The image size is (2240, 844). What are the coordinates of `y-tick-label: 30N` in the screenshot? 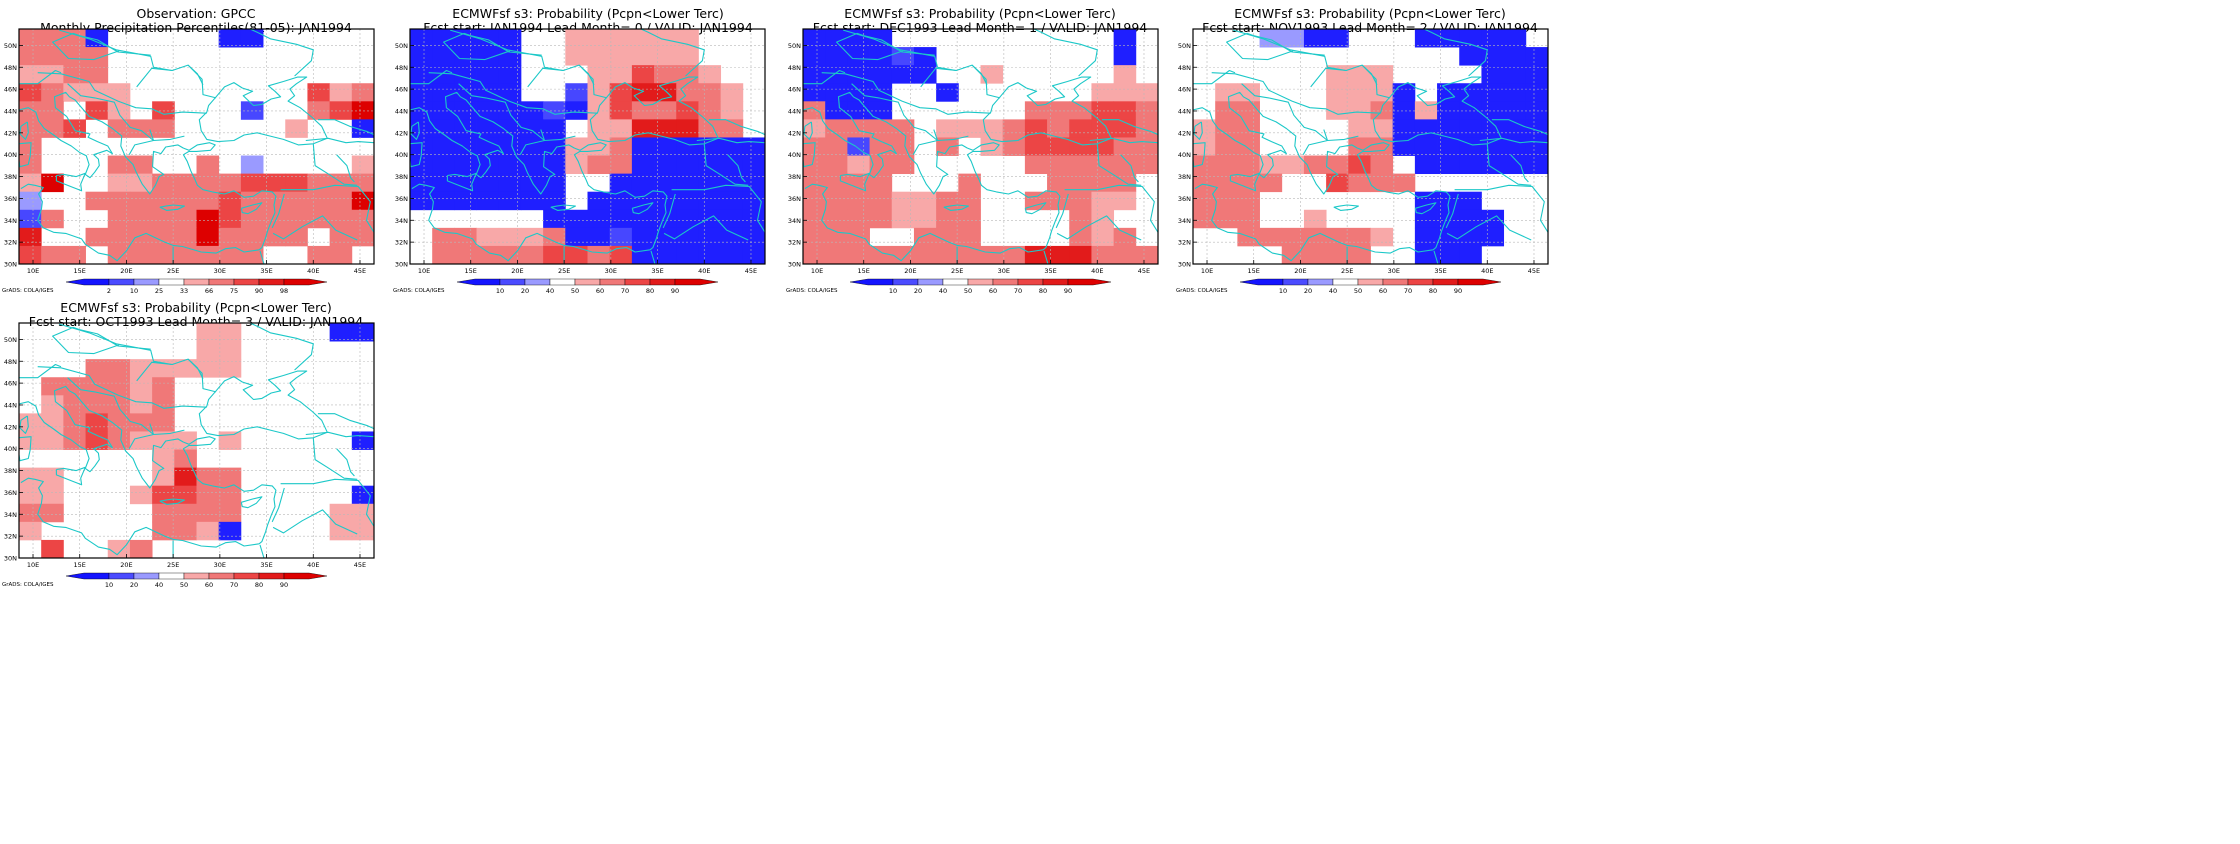 It's located at (10, 559).